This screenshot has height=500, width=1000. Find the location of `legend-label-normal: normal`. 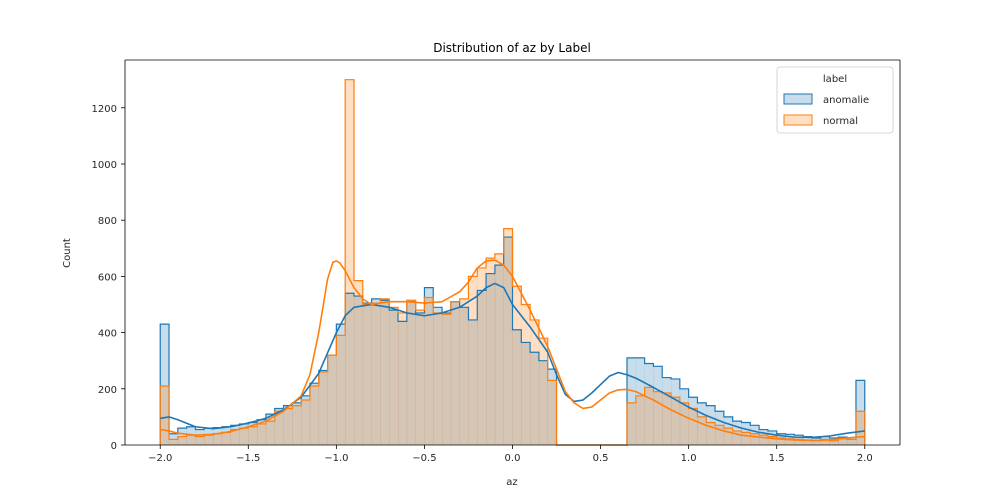

legend-label-normal: normal is located at coordinates (840, 121).